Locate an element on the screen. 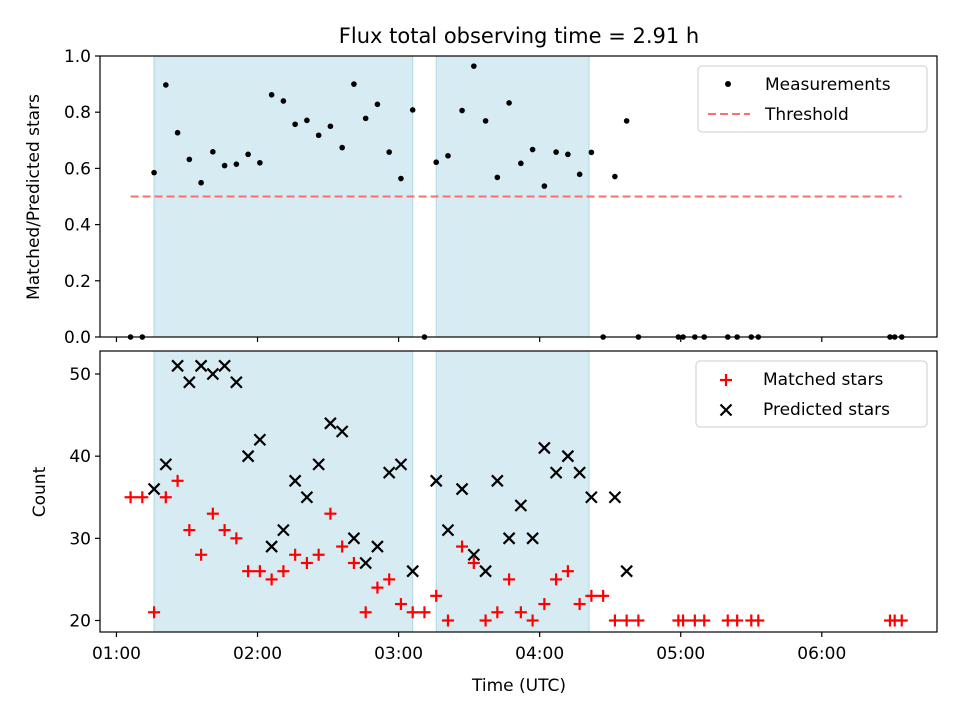 The image size is (960, 720). bottom-legend-box is located at coordinates (811, 394).